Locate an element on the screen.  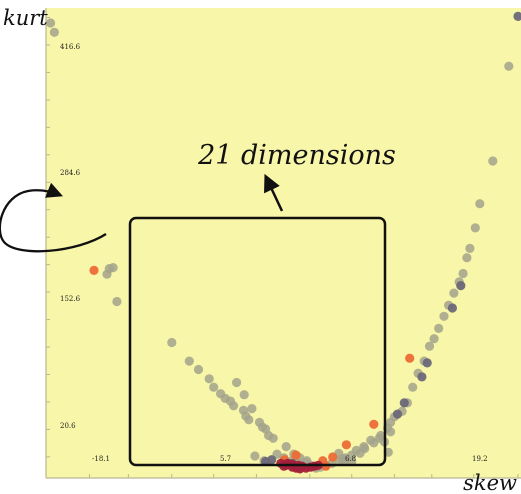
data-point-crimson is located at coordinates (300, 469).